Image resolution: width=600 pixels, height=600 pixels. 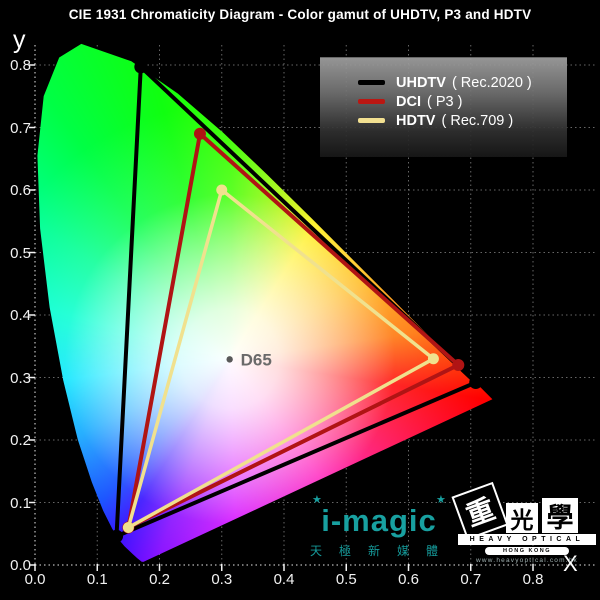 What do you see at coordinates (20, 565) in the screenshot?
I see `y-tick-label: 0.0` at bounding box center [20, 565].